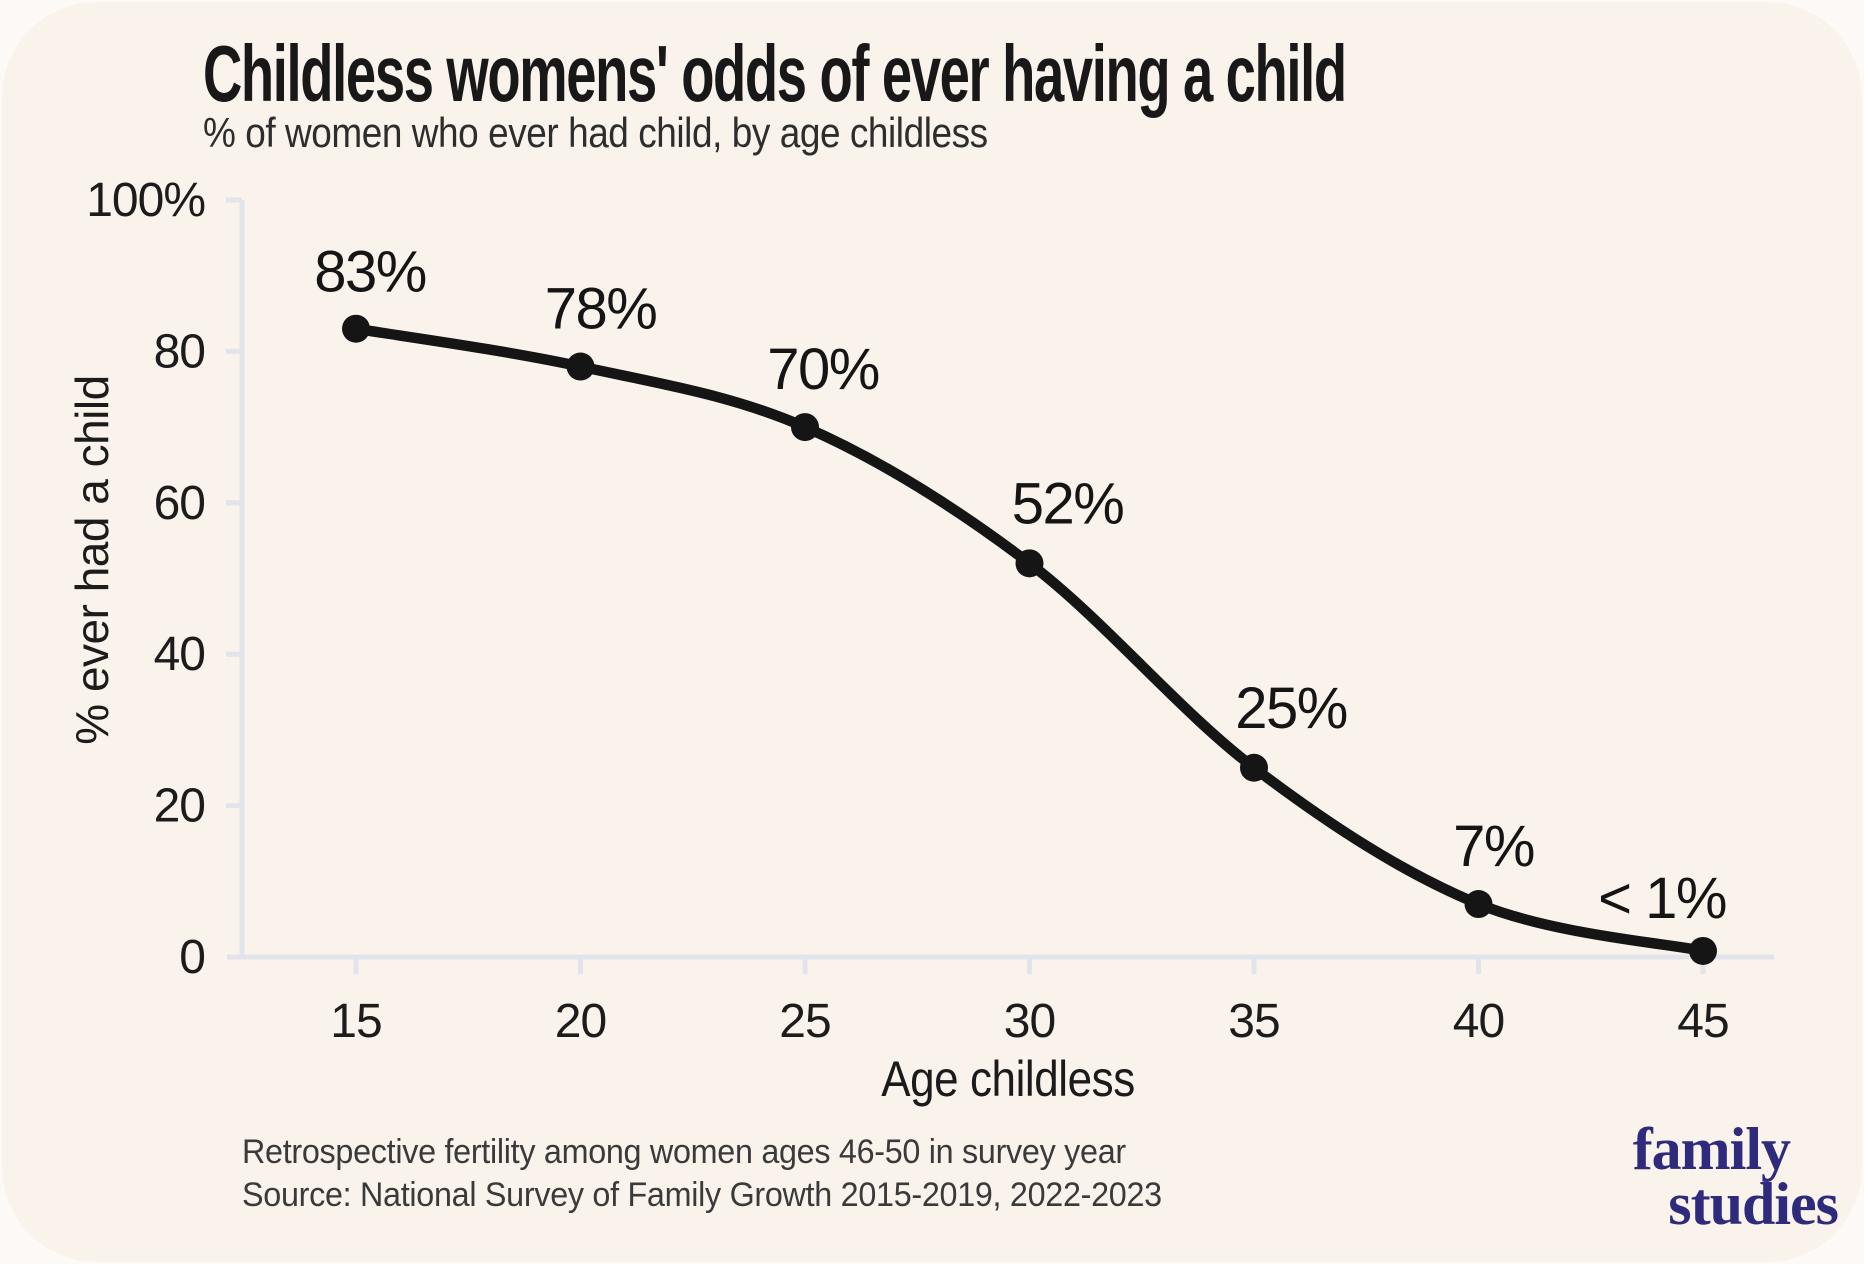 Image resolution: width=1864 pixels, height=1264 pixels. I want to click on x-tick-label: 35, so click(1253, 1021).